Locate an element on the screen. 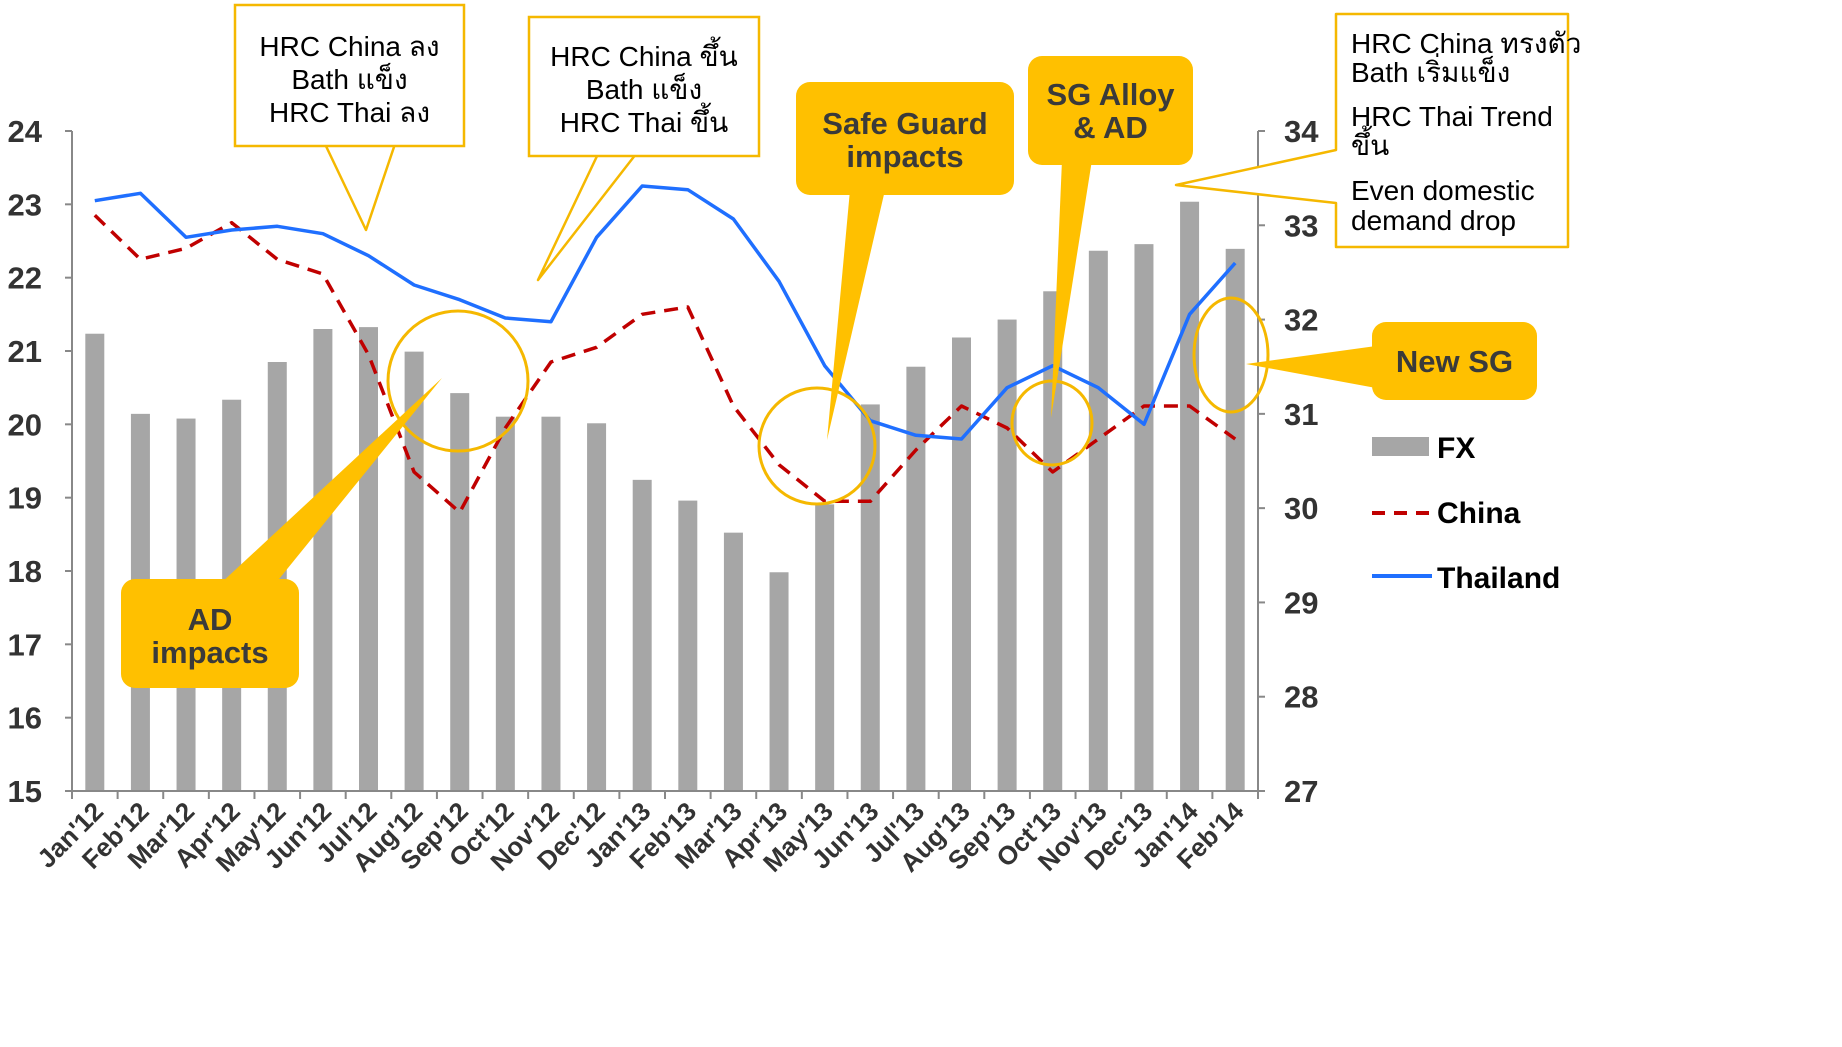 This screenshot has height=1047, width=1842. right-tick-label-31: 31 is located at coordinates (1301, 414).